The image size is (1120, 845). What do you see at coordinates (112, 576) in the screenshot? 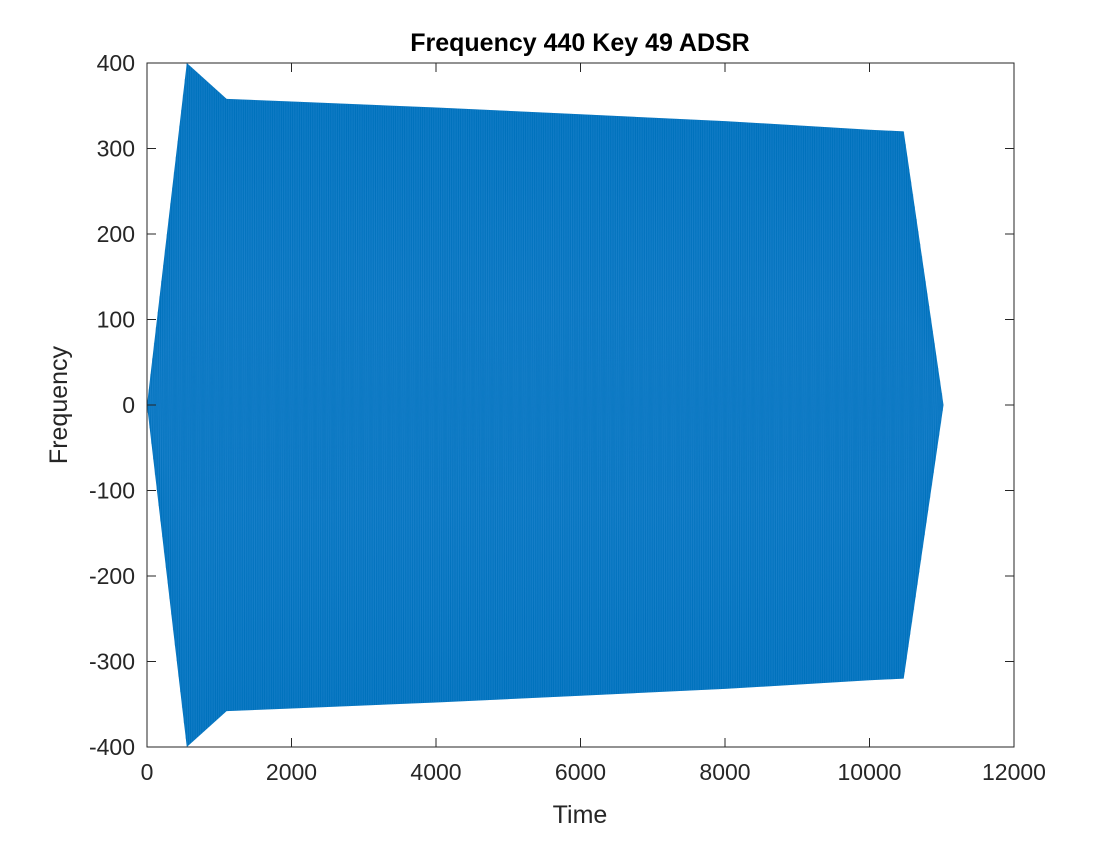
I see `y-tick-label: -200` at bounding box center [112, 576].